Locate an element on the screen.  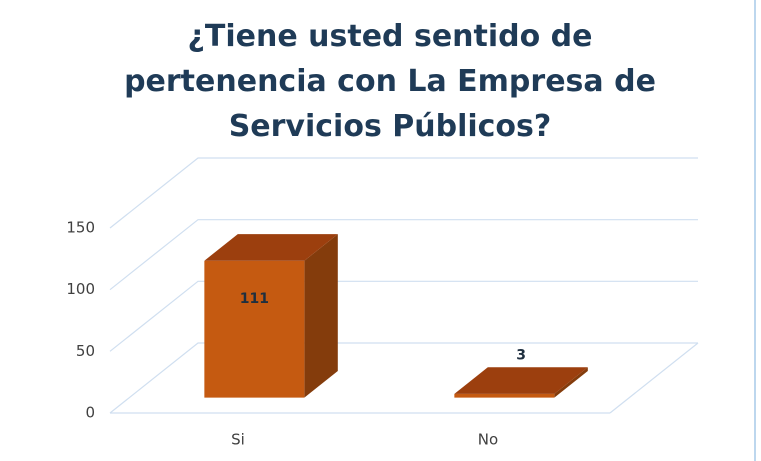
y-tick-label: 100 is located at coordinates (80, 289).